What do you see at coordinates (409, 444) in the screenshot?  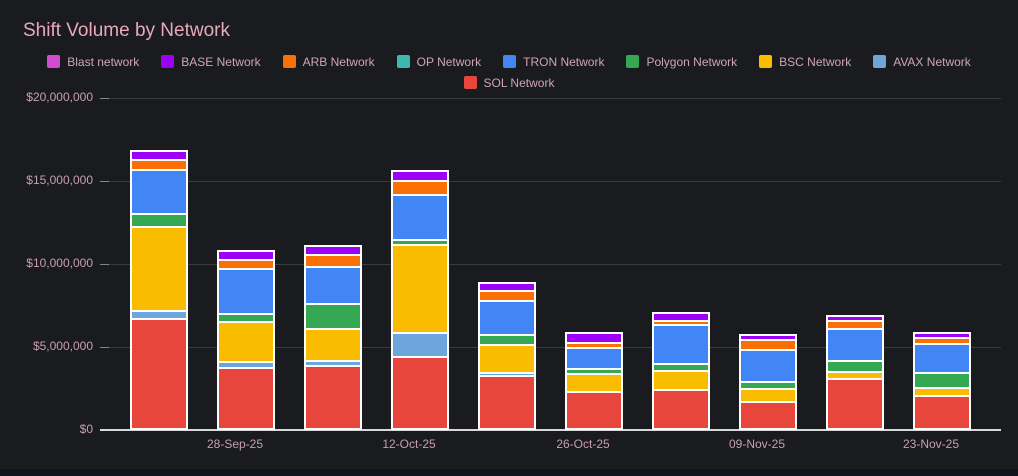 I see `x-tick-label: 12-Oct-25` at bounding box center [409, 444].